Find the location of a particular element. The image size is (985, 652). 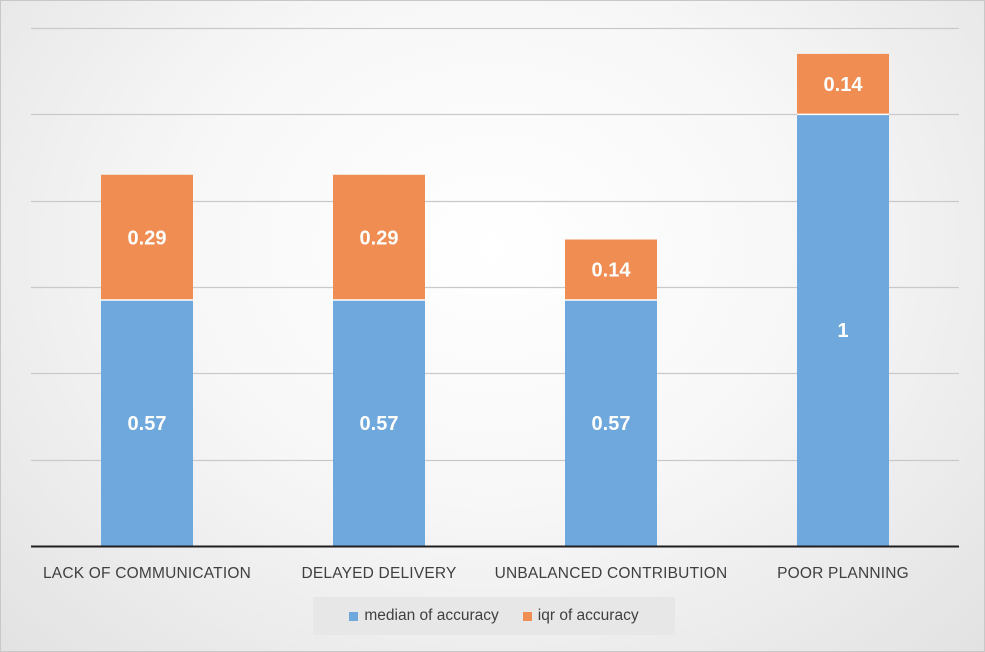

legend: median of accuracy iqr of accuracy is located at coordinates (494, 616).